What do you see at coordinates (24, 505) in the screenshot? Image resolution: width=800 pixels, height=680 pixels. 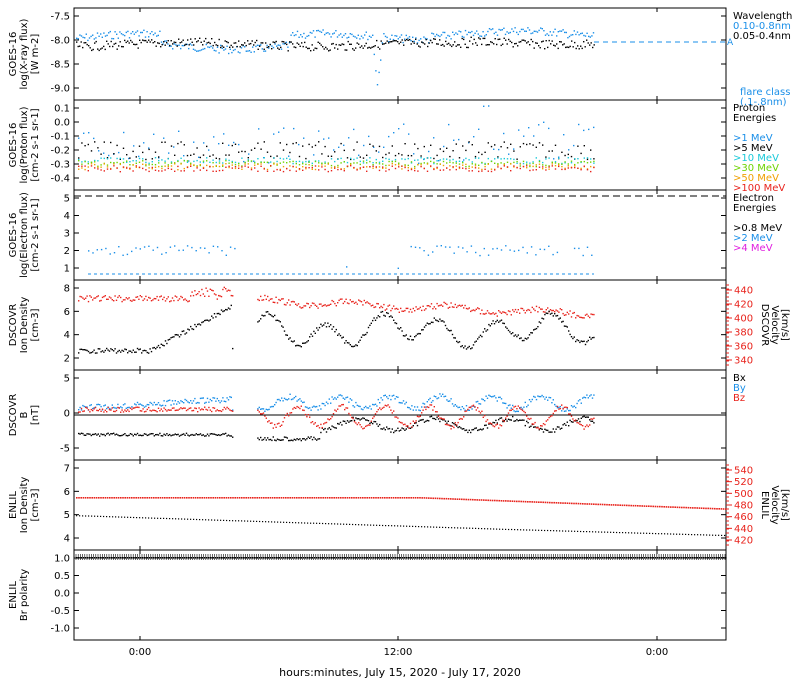 I see `enlil_density-ylabel: Ion Density` at bounding box center [24, 505].